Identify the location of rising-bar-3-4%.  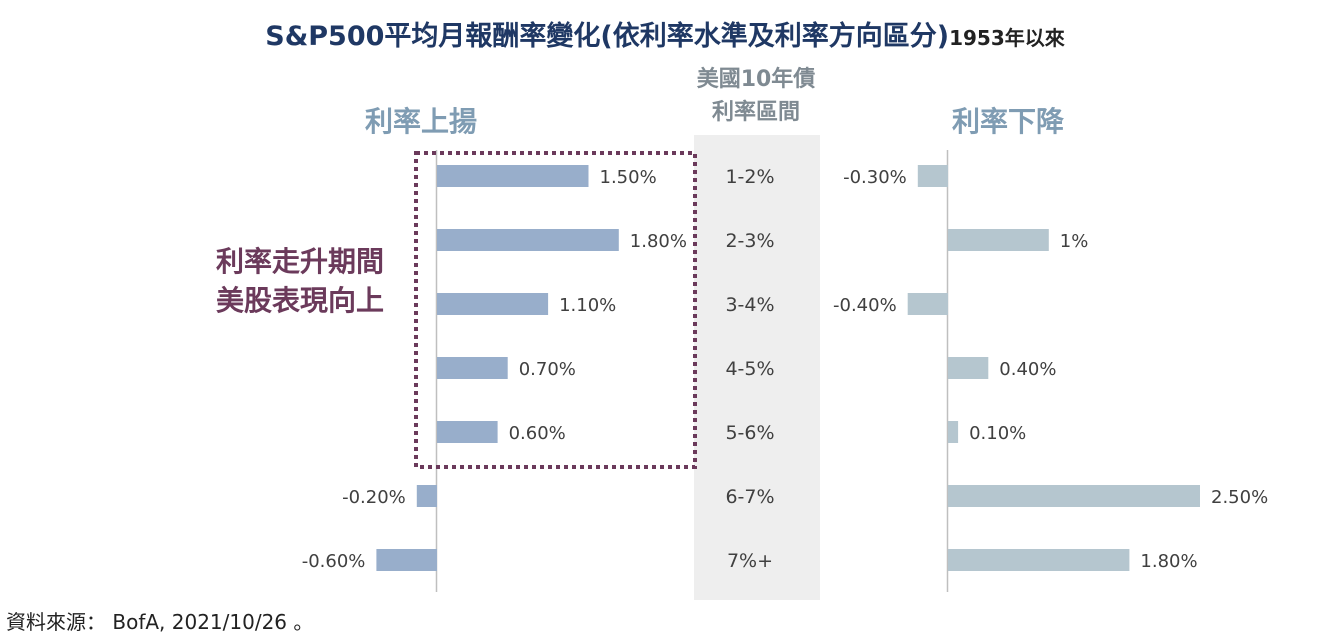
(493, 304).